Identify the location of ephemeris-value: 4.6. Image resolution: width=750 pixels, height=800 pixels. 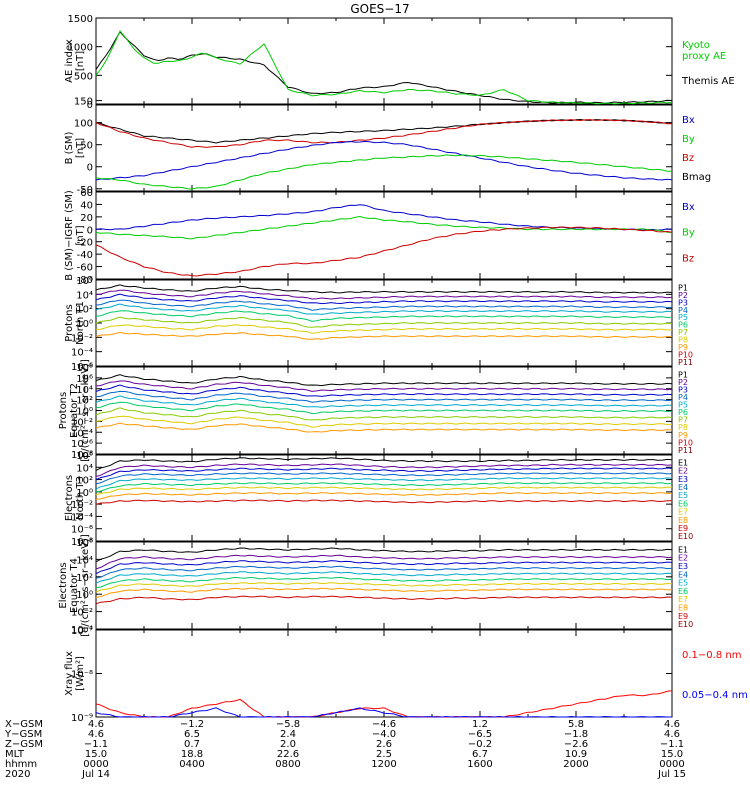
(96, 734).